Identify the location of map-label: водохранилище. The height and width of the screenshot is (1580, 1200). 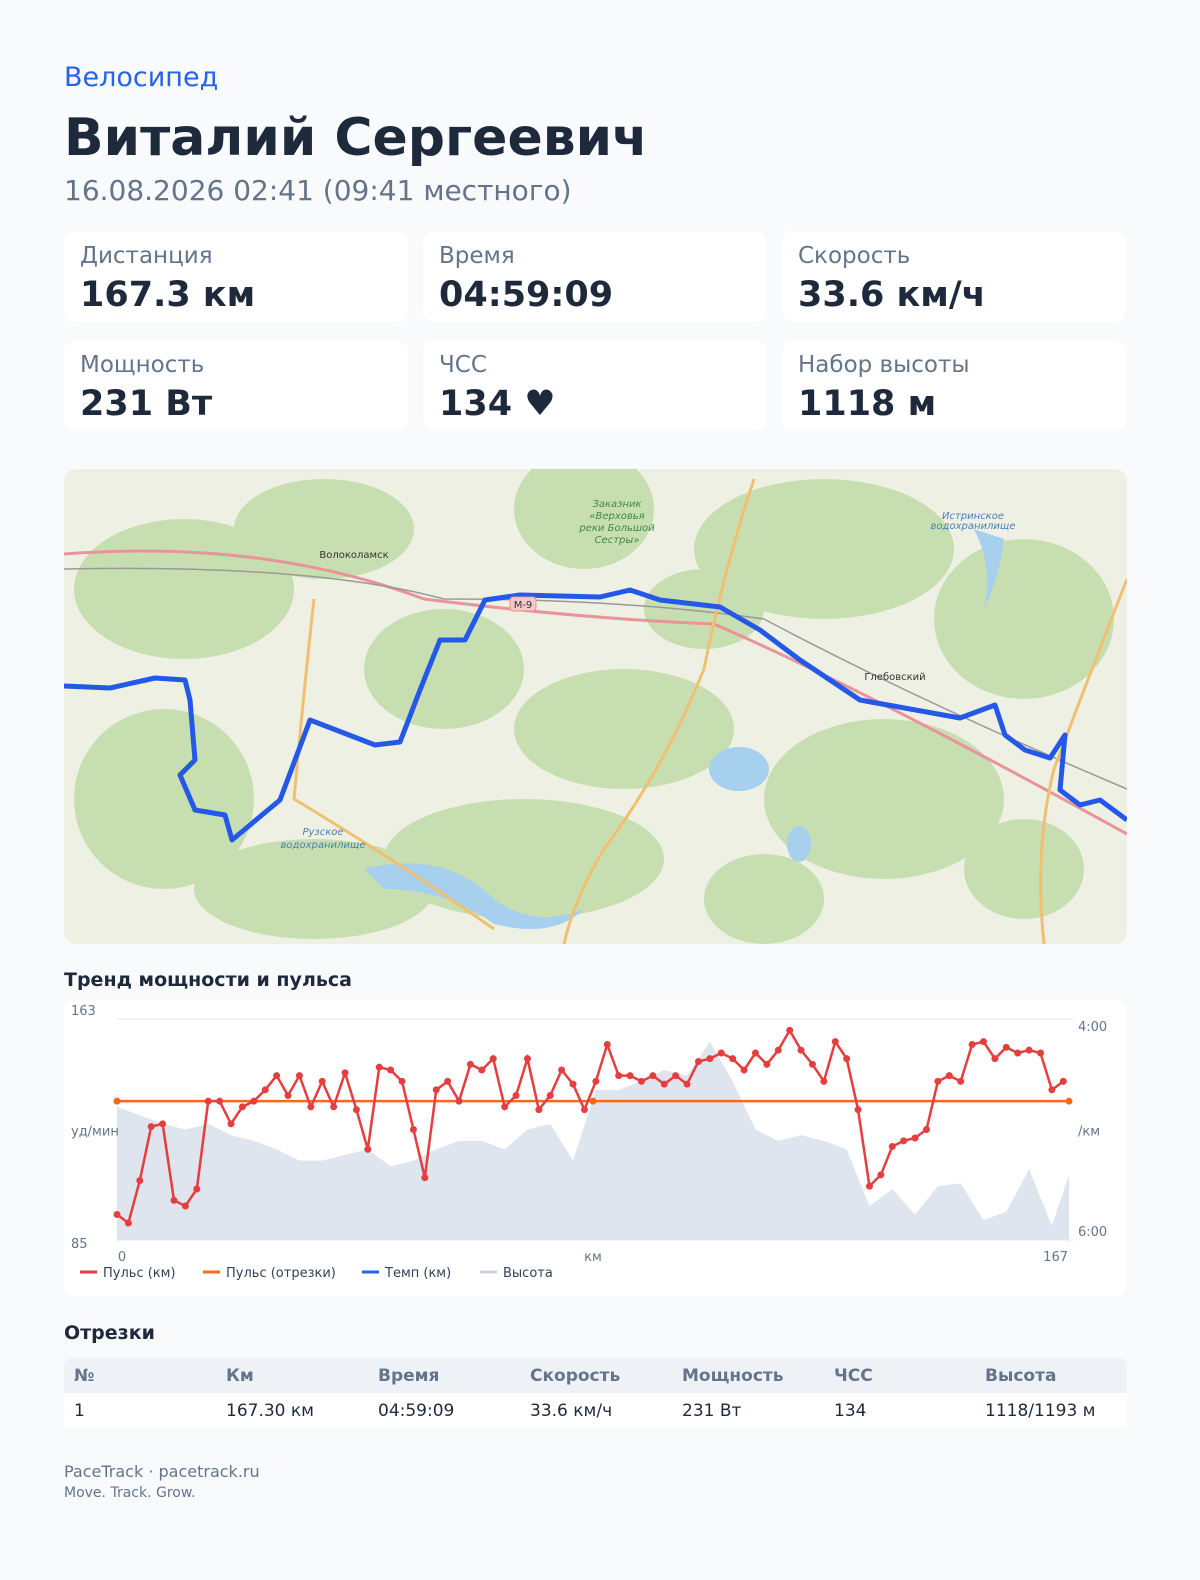
(973, 526).